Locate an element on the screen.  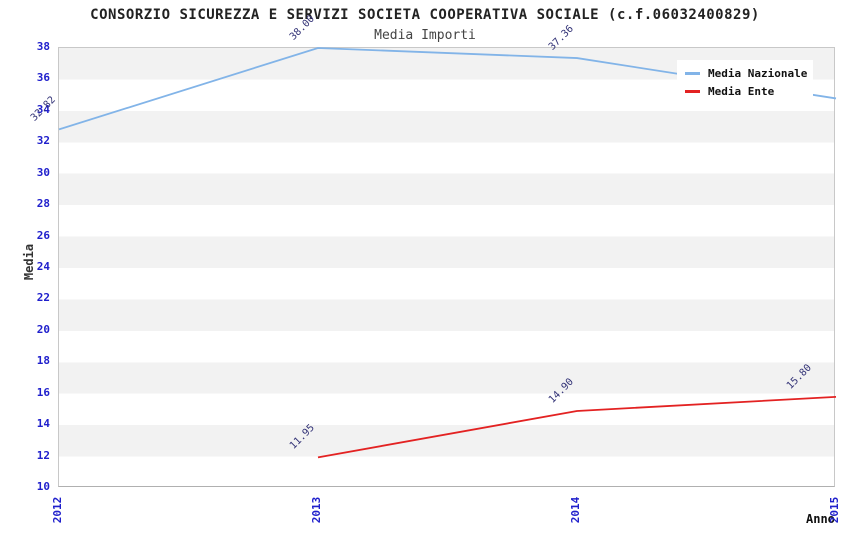
legend: Media Nazionale Media Ente is located at coordinates (745, 82).